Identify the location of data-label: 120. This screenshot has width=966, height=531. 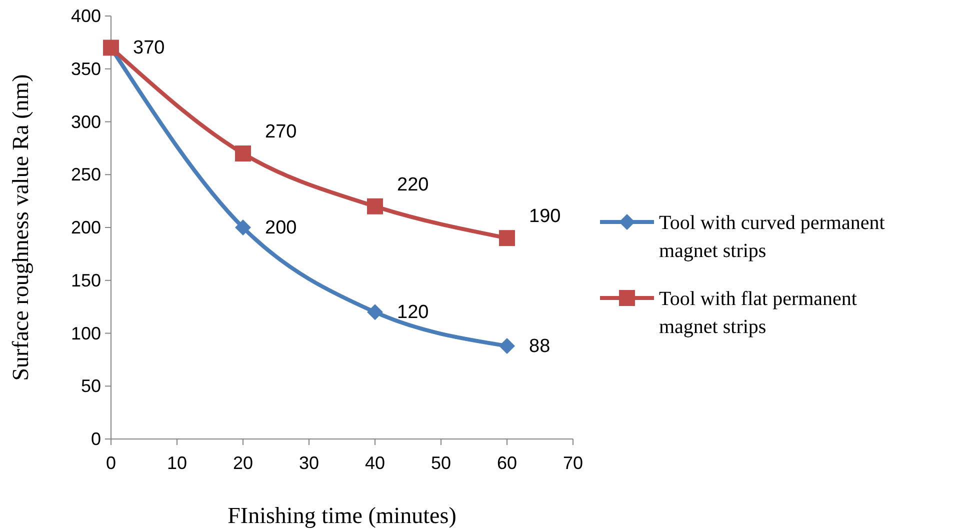
(413, 313).